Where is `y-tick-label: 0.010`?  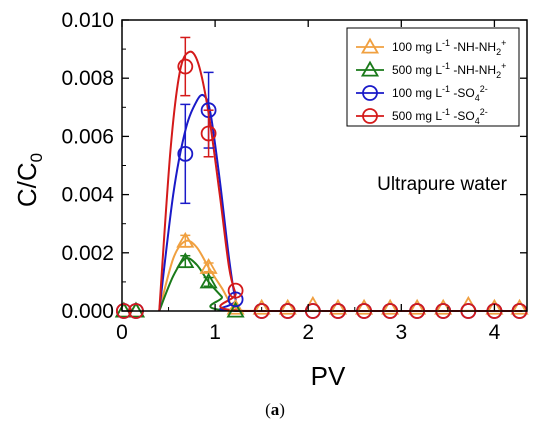 y-tick-label: 0.010 is located at coordinates (87, 20).